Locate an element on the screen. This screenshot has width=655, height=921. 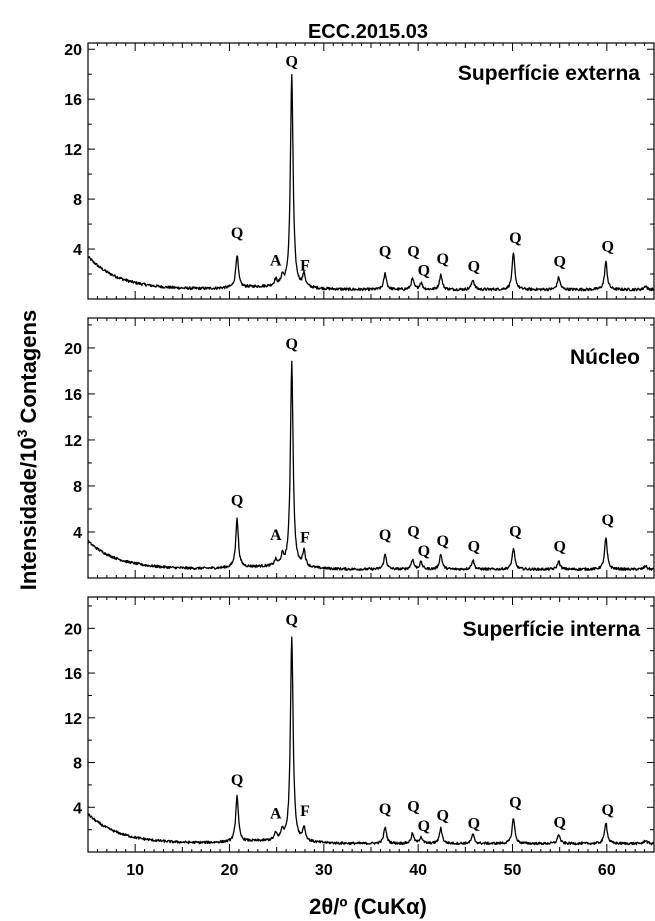
panel-label: Núcleo is located at coordinates (605, 357).